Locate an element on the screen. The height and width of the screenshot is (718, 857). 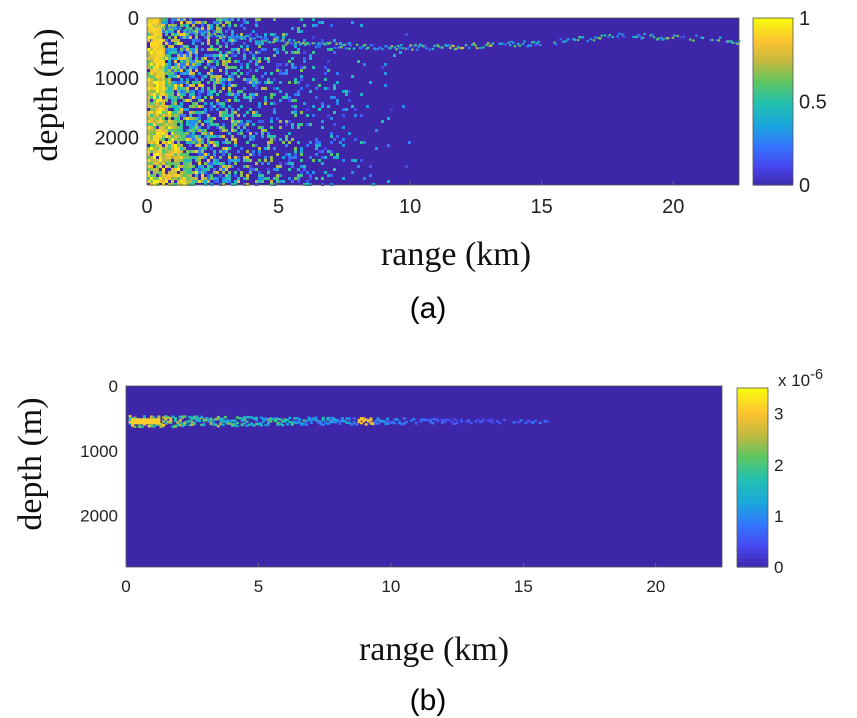
colorbar-tick-label: 3 is located at coordinates (778, 414).